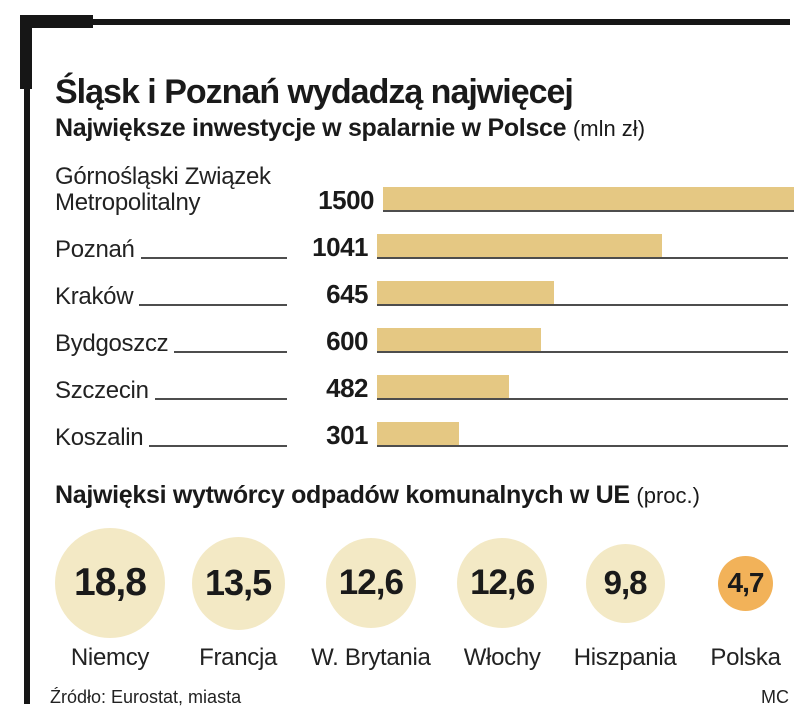 This screenshot has height=720, width=805. I want to click on bar-chart-unit-label: (mln zł), so click(609, 128).